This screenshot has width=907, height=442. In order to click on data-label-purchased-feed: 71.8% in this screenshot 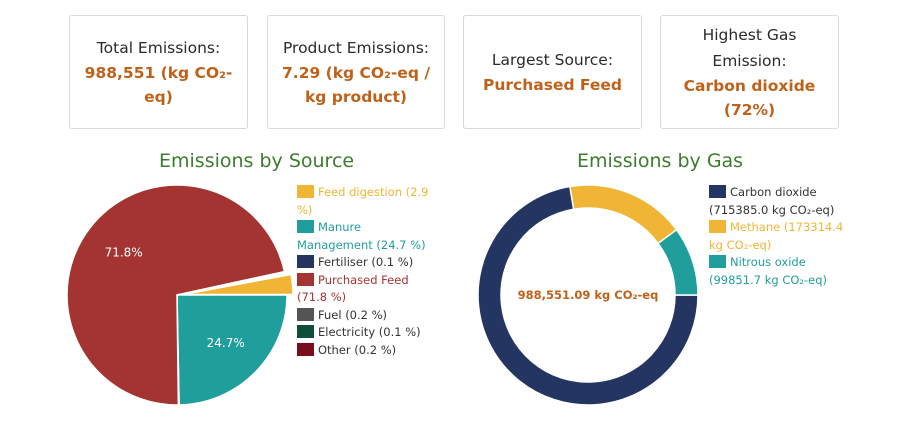, I will do `click(124, 253)`.